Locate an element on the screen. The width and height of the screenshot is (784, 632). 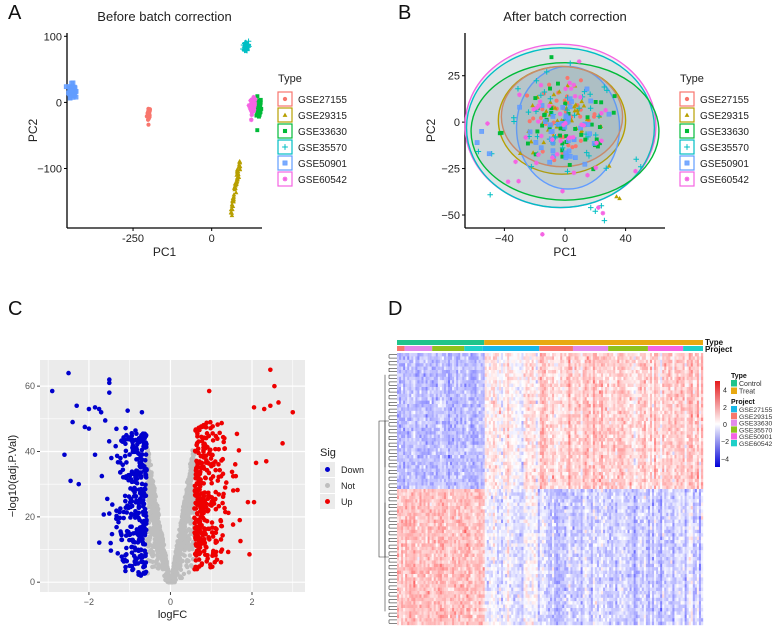
legend-item: GSE29315 is located at coordinates (714, 115).